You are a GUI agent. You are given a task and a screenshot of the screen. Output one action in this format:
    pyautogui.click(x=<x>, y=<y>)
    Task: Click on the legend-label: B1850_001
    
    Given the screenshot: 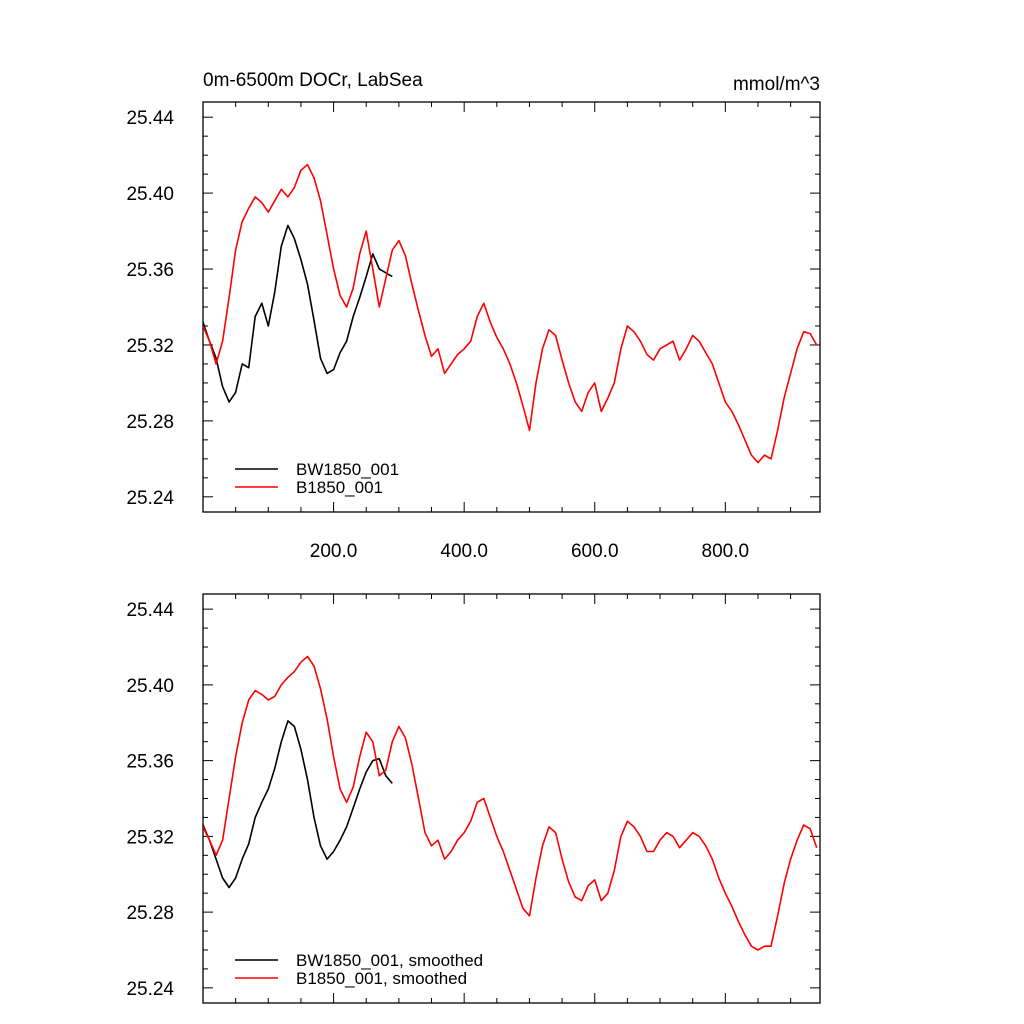 What is the action you would take?
    pyautogui.click(x=339, y=487)
    